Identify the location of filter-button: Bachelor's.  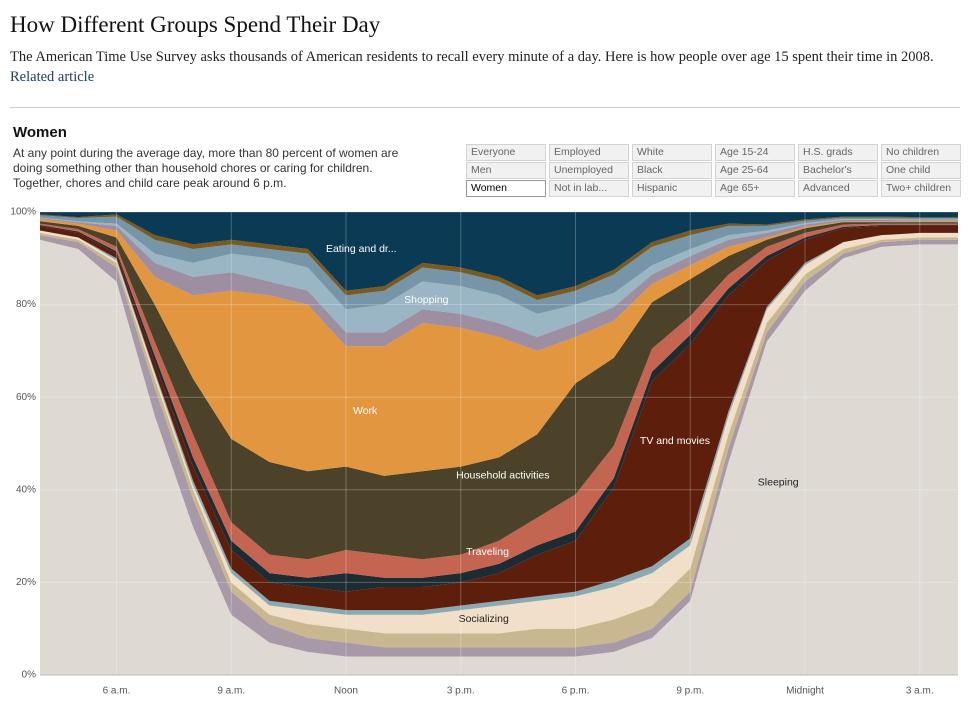
(838, 170).